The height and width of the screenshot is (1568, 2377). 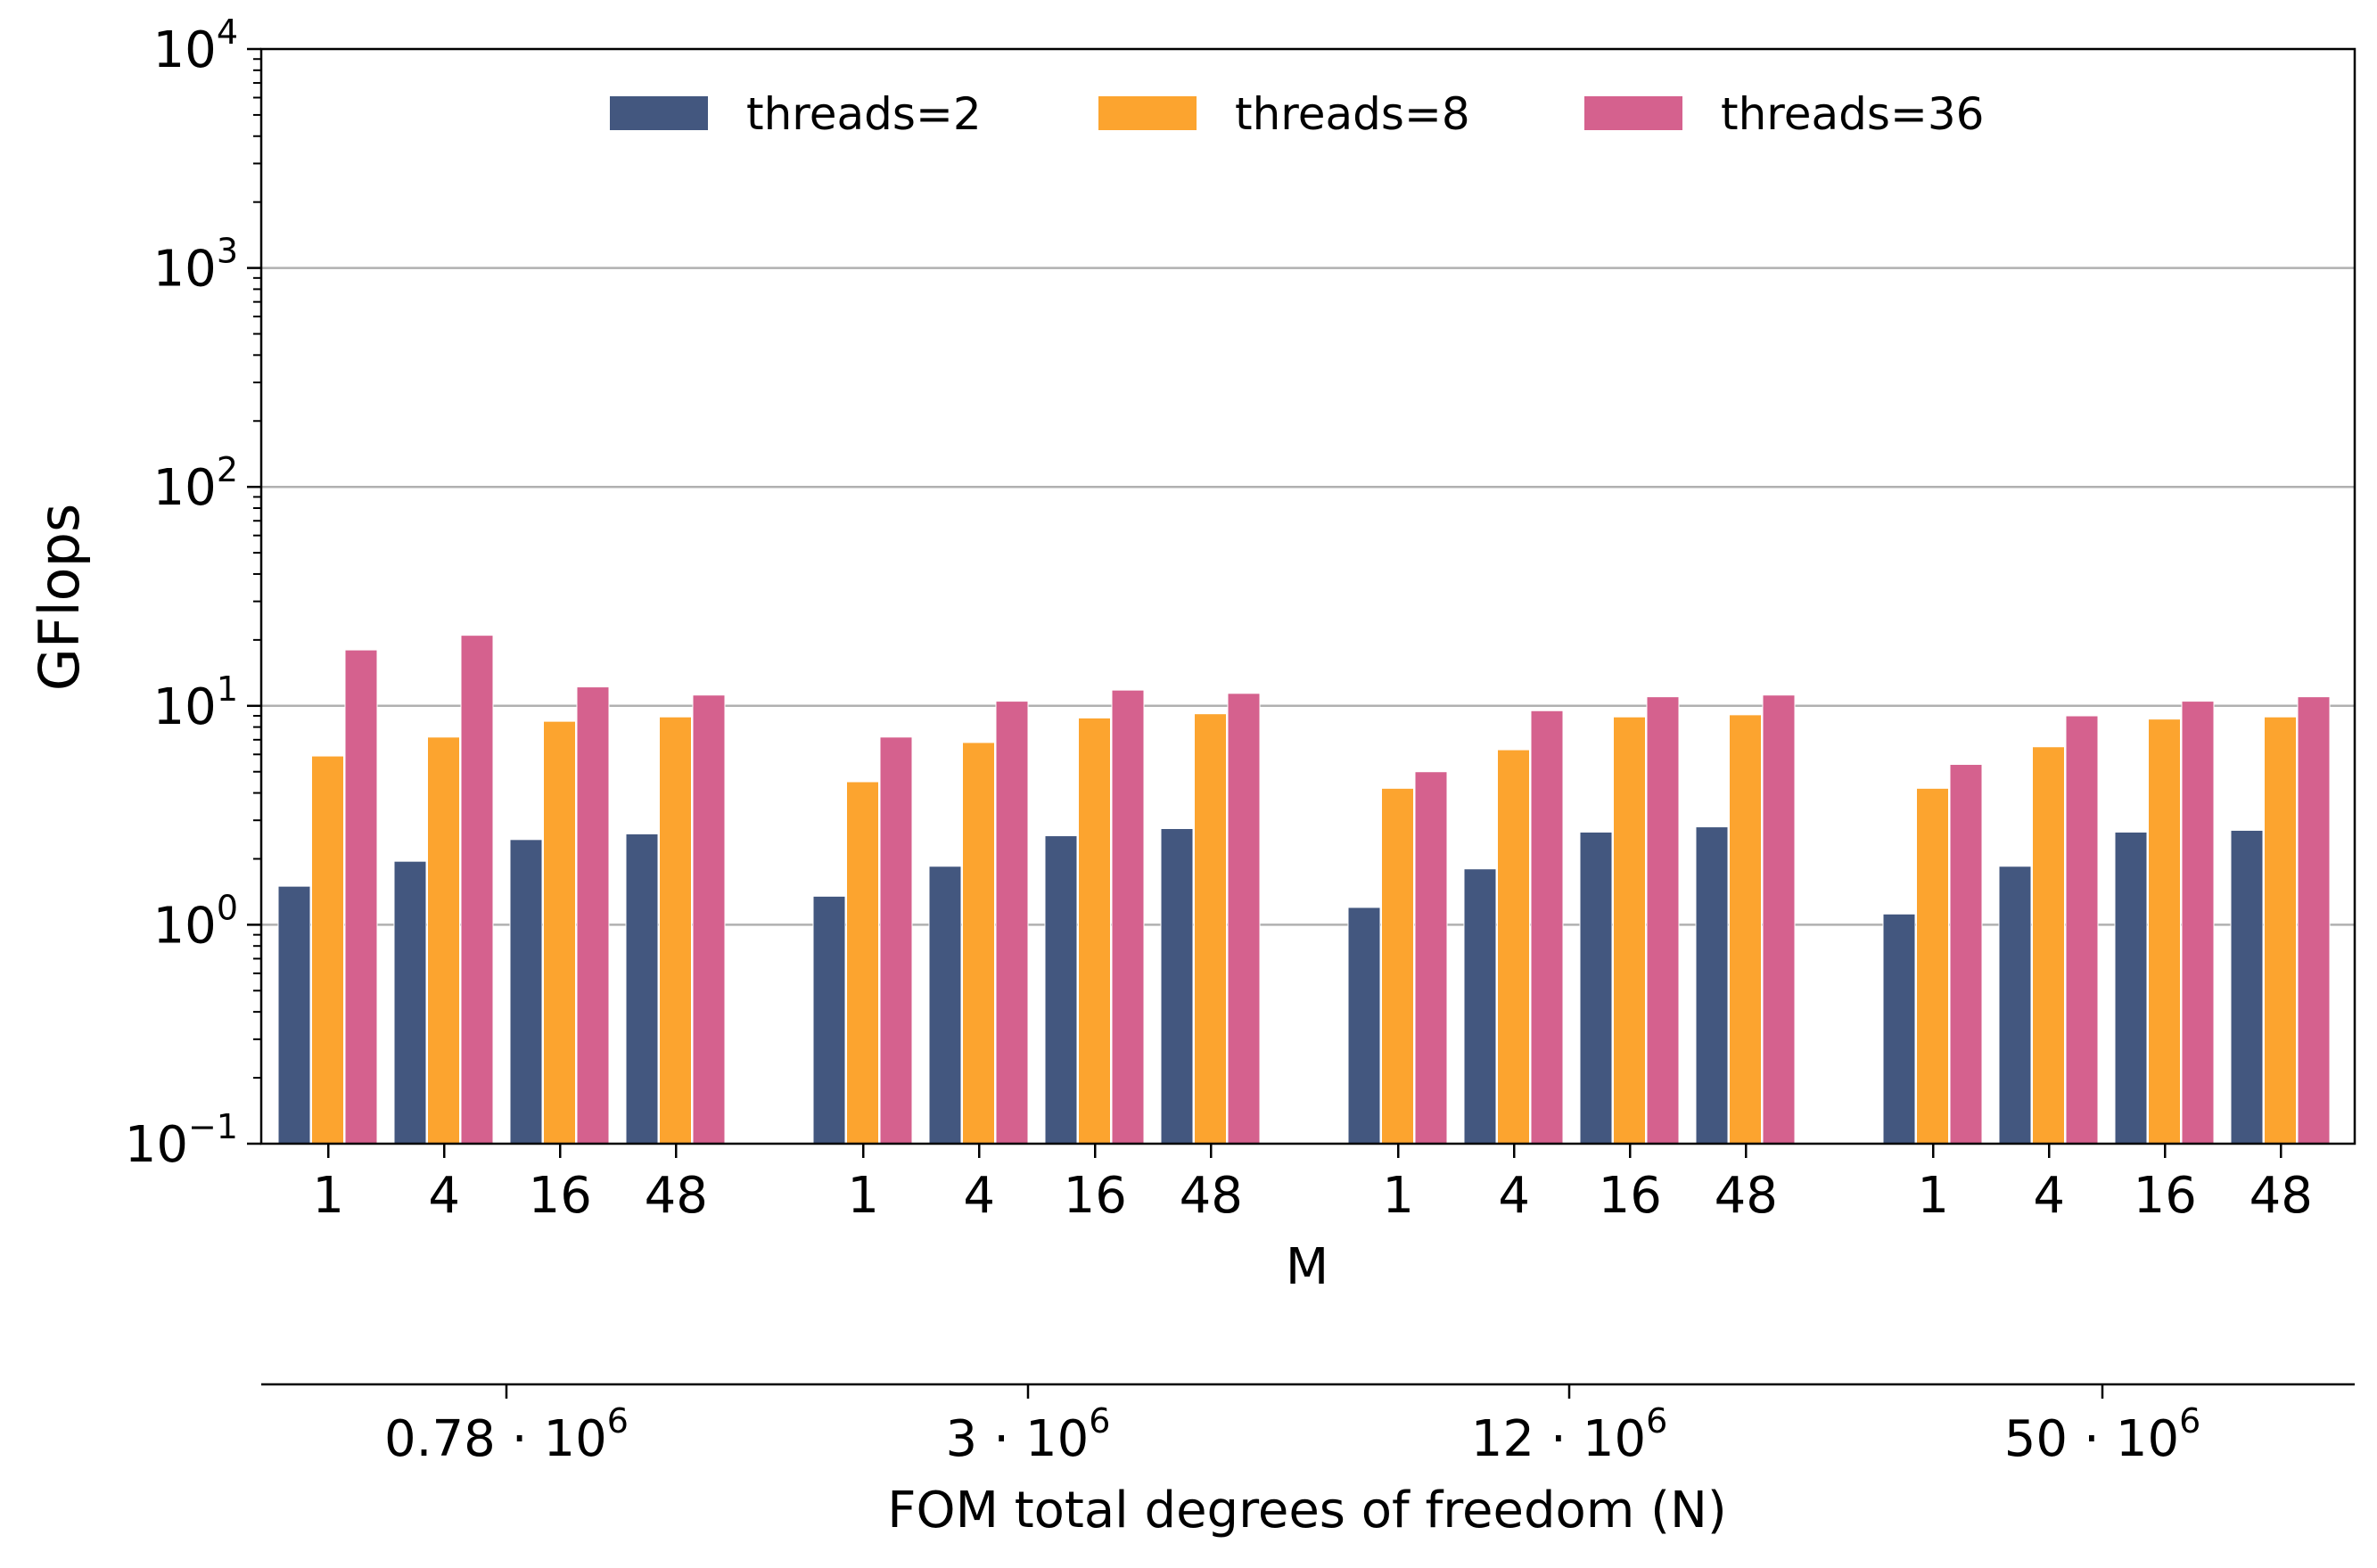 What do you see at coordinates (1596, 988) in the screenshot?
I see `bar-threads-2-n2-m16` at bounding box center [1596, 988].